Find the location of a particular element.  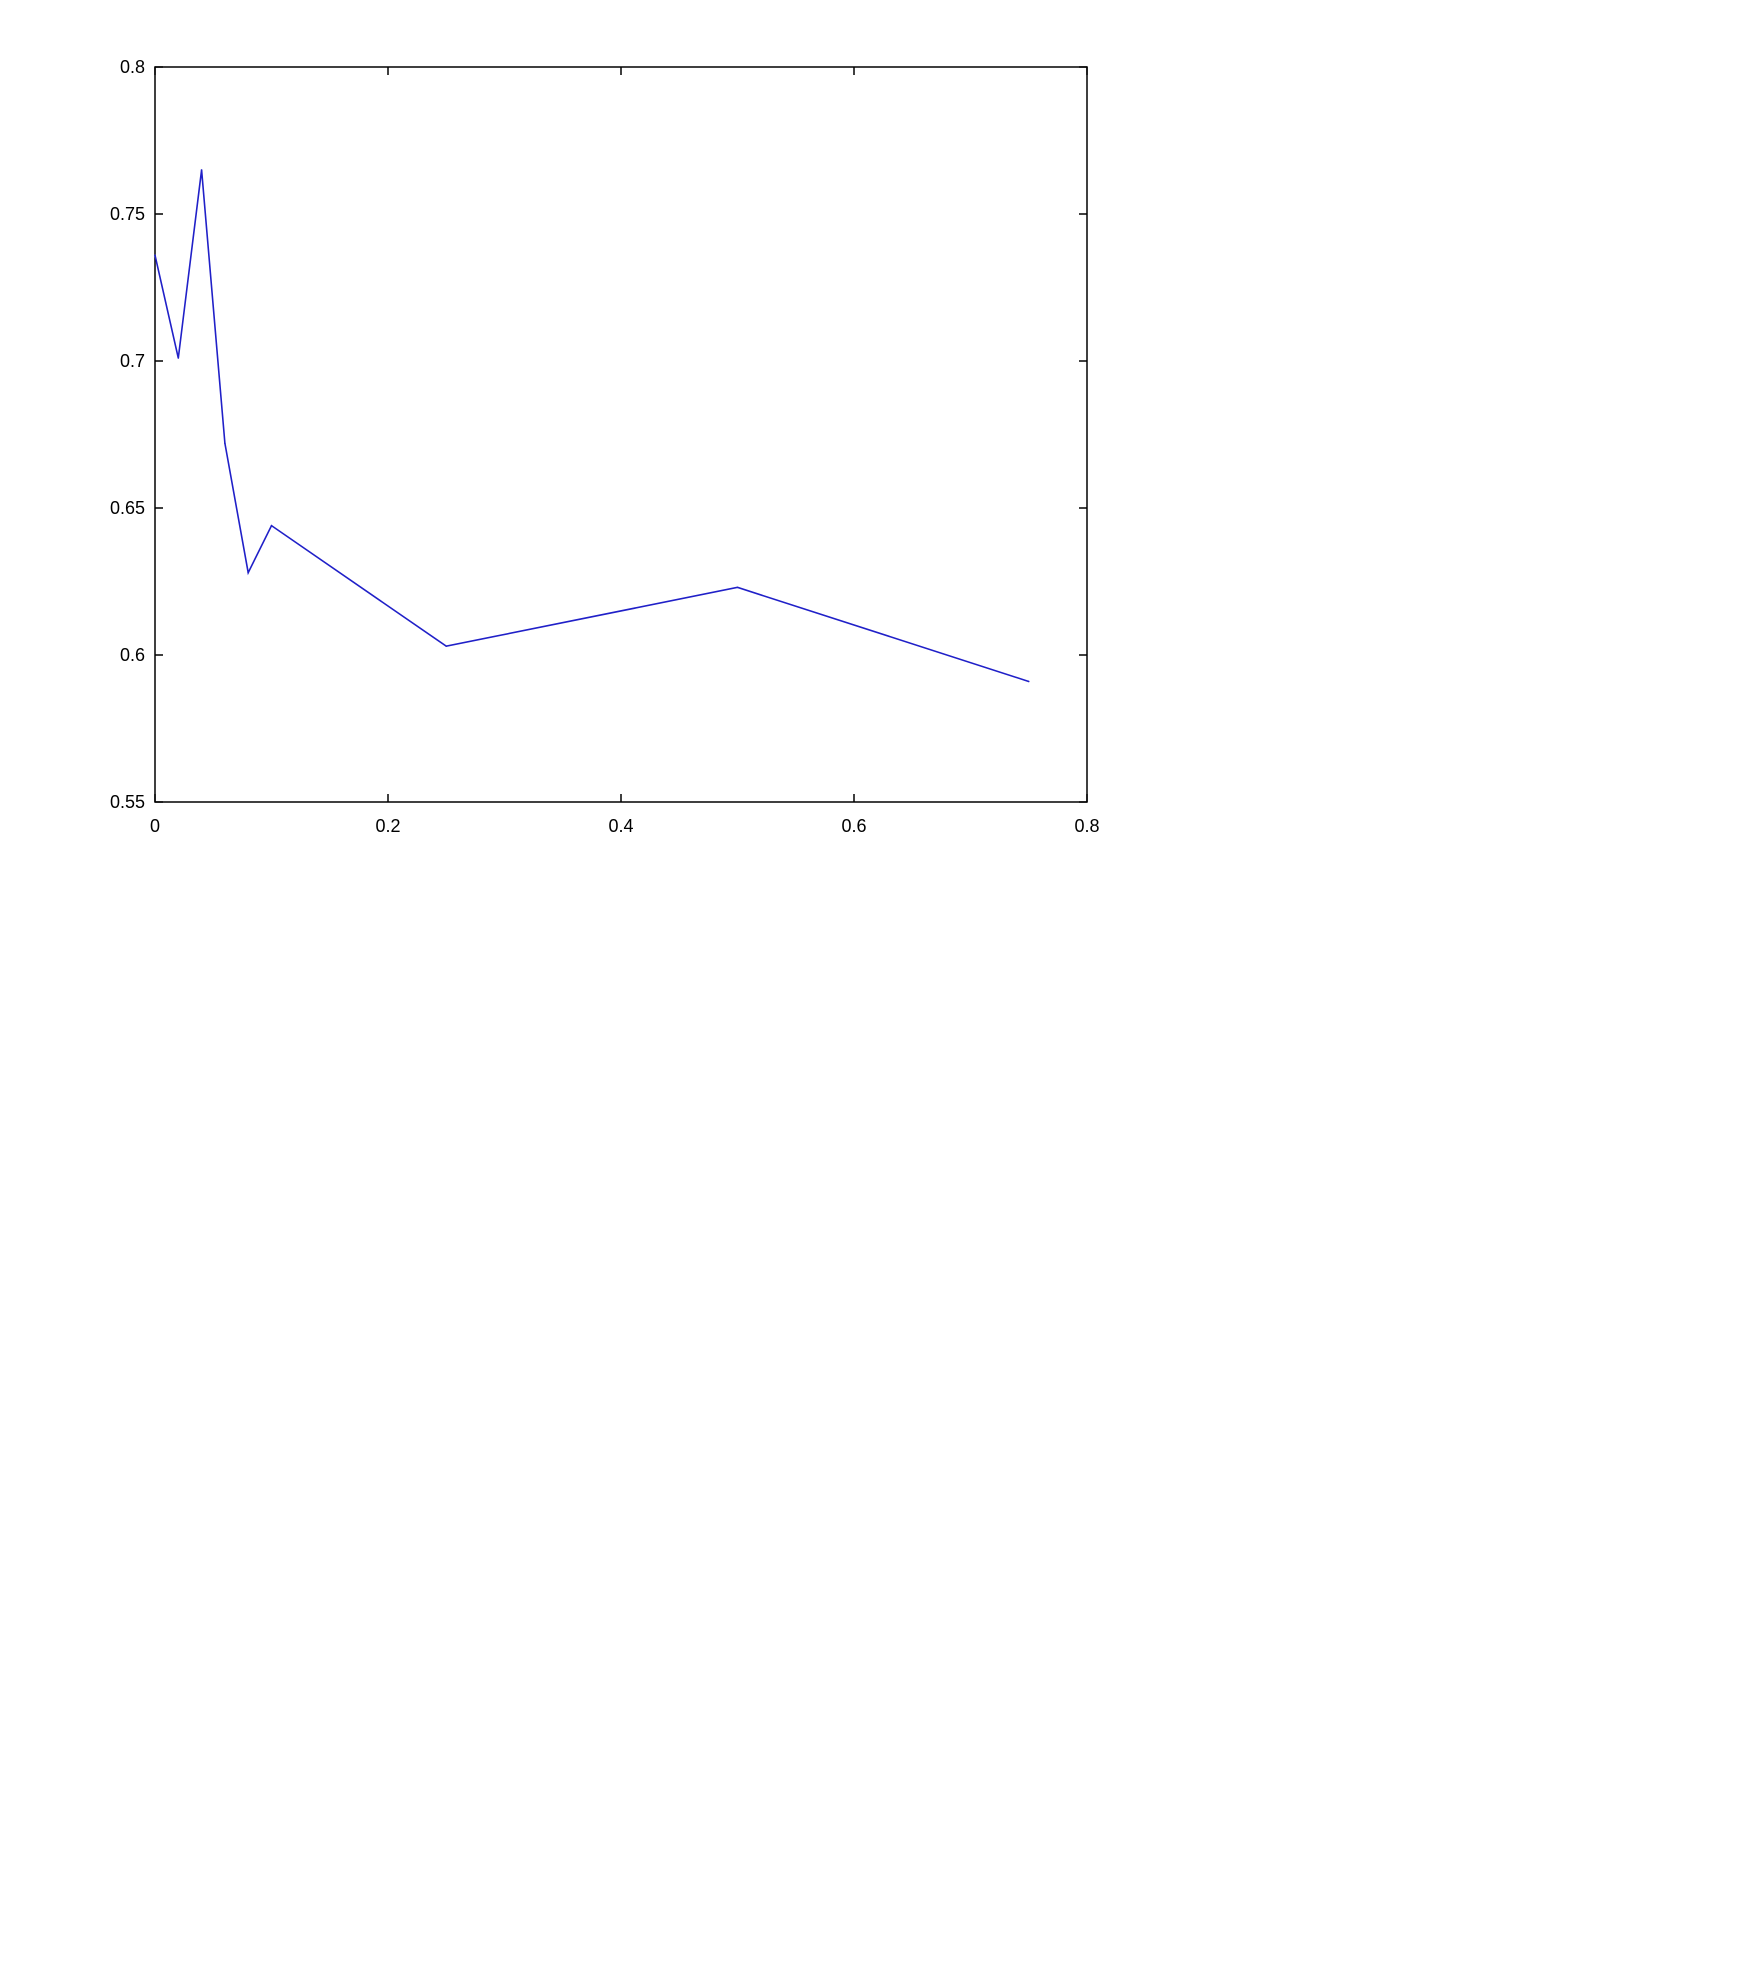

x-tick-label: 0.6 is located at coordinates (853, 826).